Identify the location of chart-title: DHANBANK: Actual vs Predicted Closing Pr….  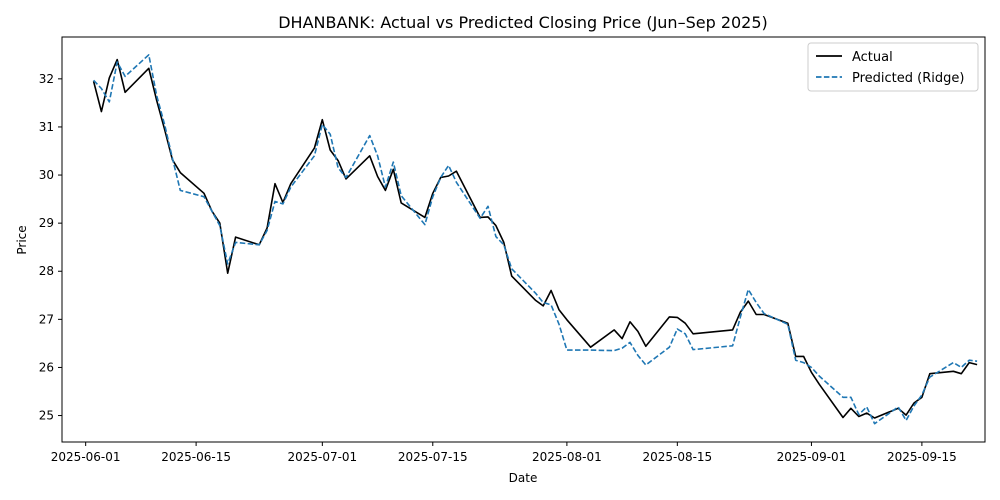
(523, 22).